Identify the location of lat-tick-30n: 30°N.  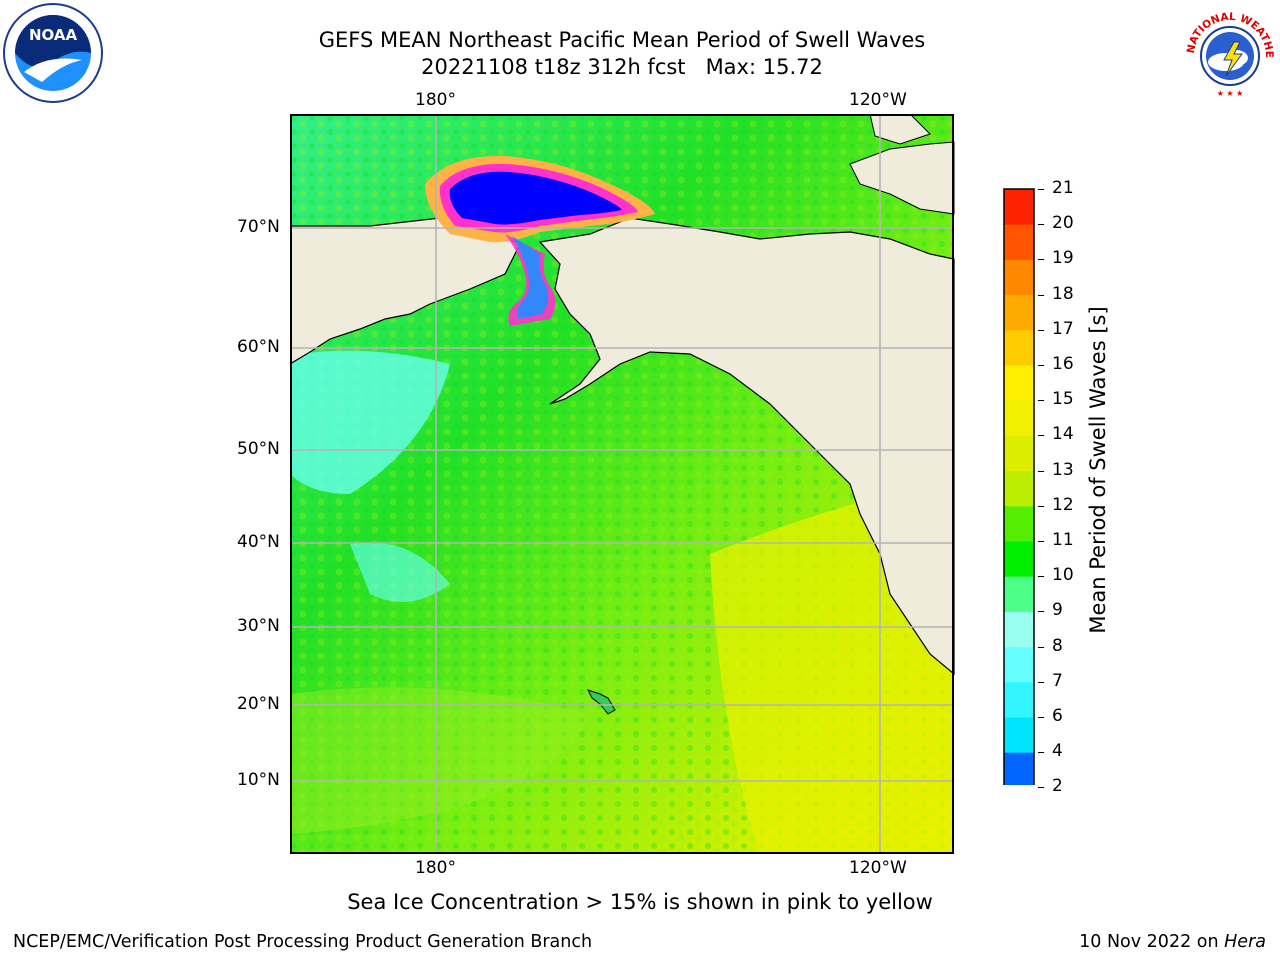
(258, 626).